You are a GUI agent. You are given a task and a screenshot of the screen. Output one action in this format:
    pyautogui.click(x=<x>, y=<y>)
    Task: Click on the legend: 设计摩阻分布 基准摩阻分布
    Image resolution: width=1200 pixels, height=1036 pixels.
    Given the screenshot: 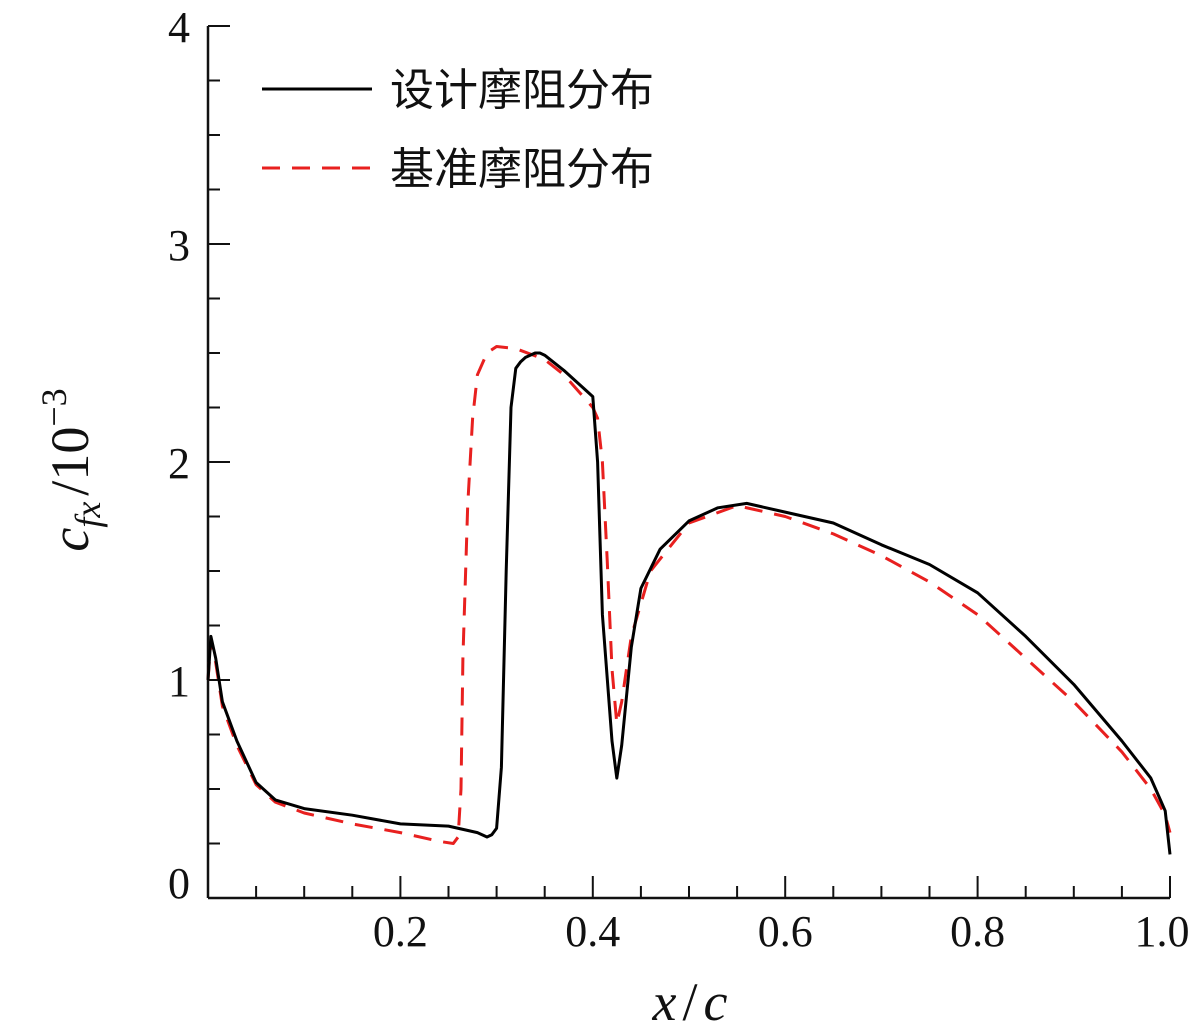 What is the action you would take?
    pyautogui.click(x=458, y=130)
    